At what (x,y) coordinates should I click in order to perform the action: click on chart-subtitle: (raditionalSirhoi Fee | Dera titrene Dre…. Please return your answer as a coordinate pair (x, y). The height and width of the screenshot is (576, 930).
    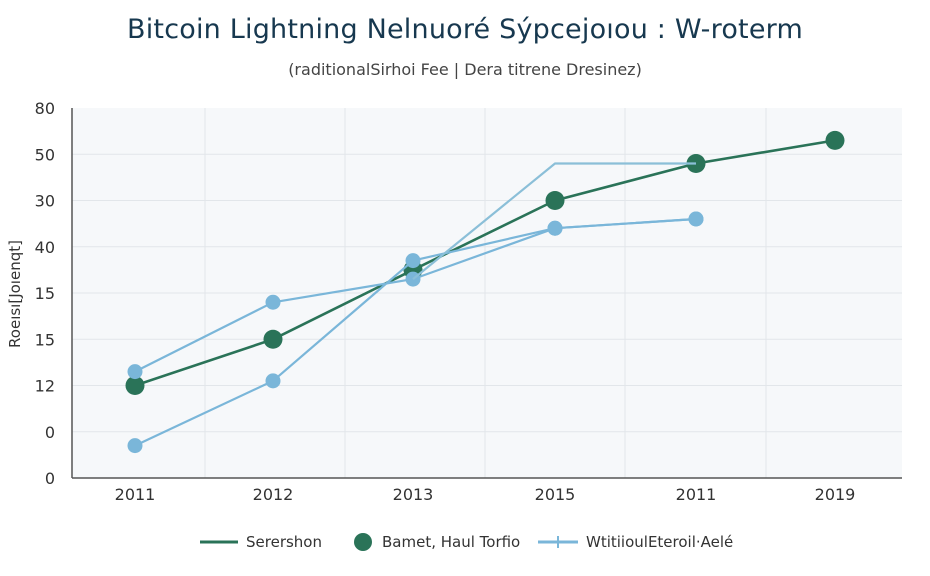
    Looking at the image, I should click on (465, 69).